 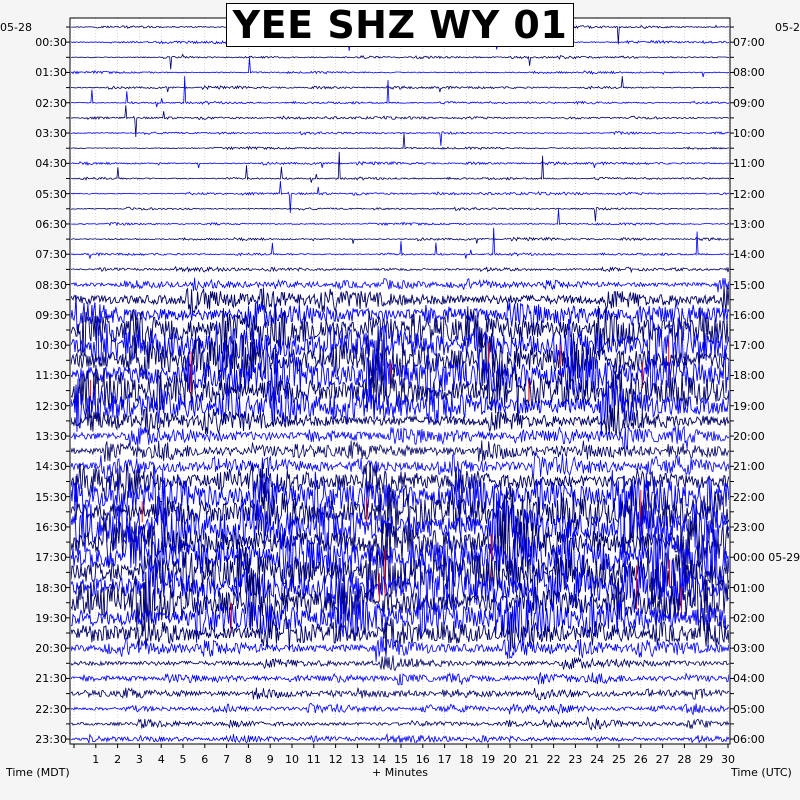 I want to click on chart-title: YEE SHZ WY 01, so click(x=400, y=25).